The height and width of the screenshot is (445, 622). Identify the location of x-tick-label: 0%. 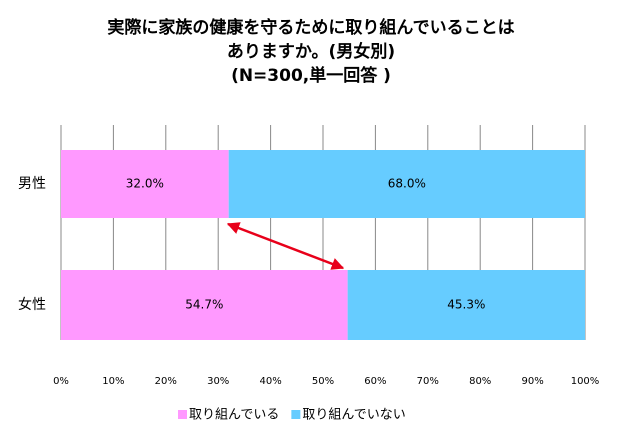
(61, 381).